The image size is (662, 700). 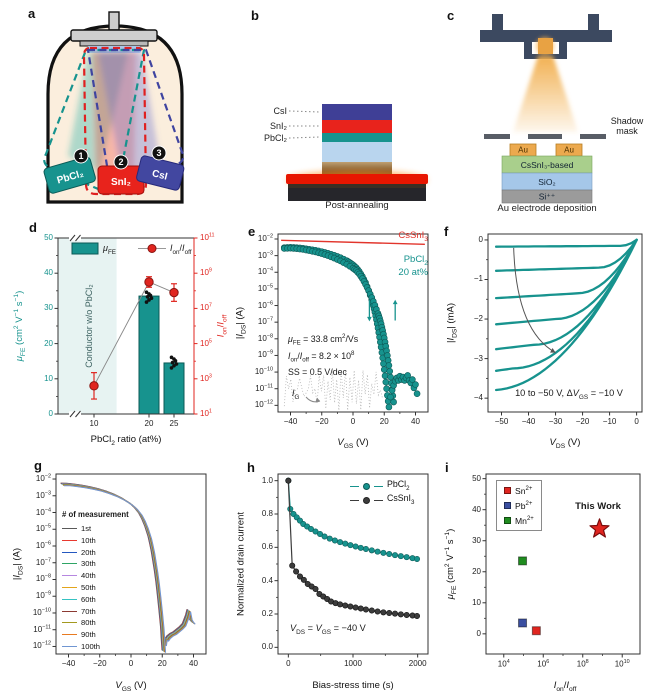 What do you see at coordinates (160, 173) in the screenshot?
I see `source-boat-csi: CsI` at bounding box center [160, 173].